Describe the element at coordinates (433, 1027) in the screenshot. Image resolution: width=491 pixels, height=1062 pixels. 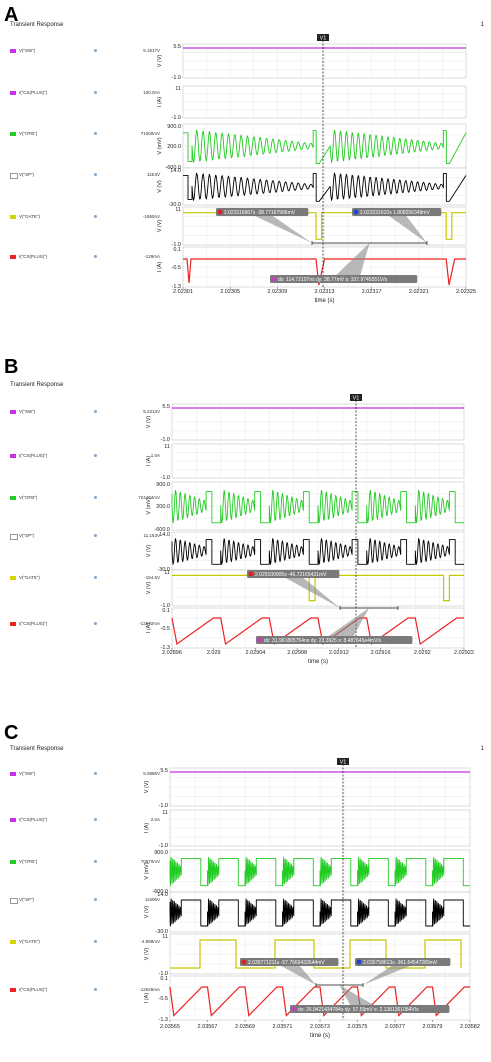
I see `x-tick-label: 2.03579` at that location.